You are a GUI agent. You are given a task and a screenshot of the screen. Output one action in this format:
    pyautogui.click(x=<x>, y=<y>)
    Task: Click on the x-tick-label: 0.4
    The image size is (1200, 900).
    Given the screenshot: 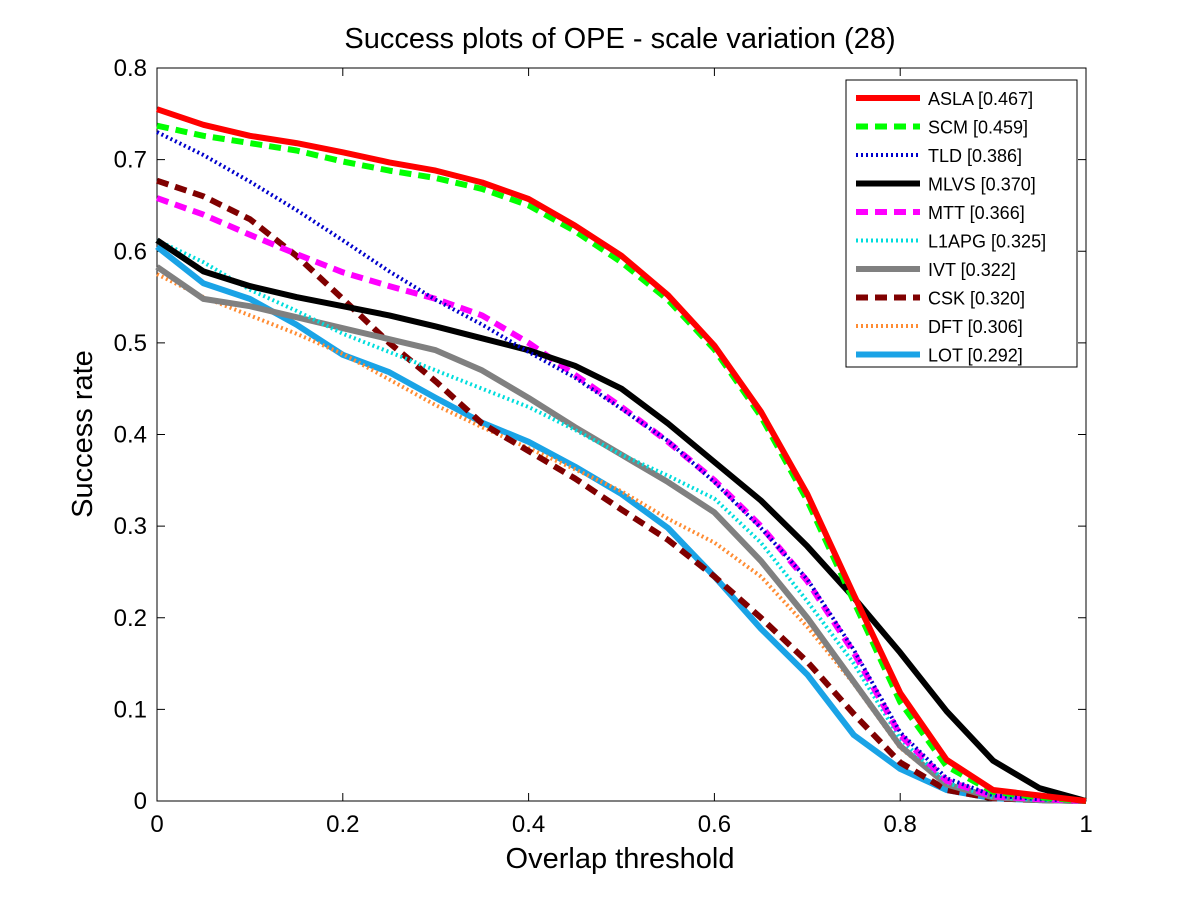 What is the action you would take?
    pyautogui.click(x=528, y=824)
    